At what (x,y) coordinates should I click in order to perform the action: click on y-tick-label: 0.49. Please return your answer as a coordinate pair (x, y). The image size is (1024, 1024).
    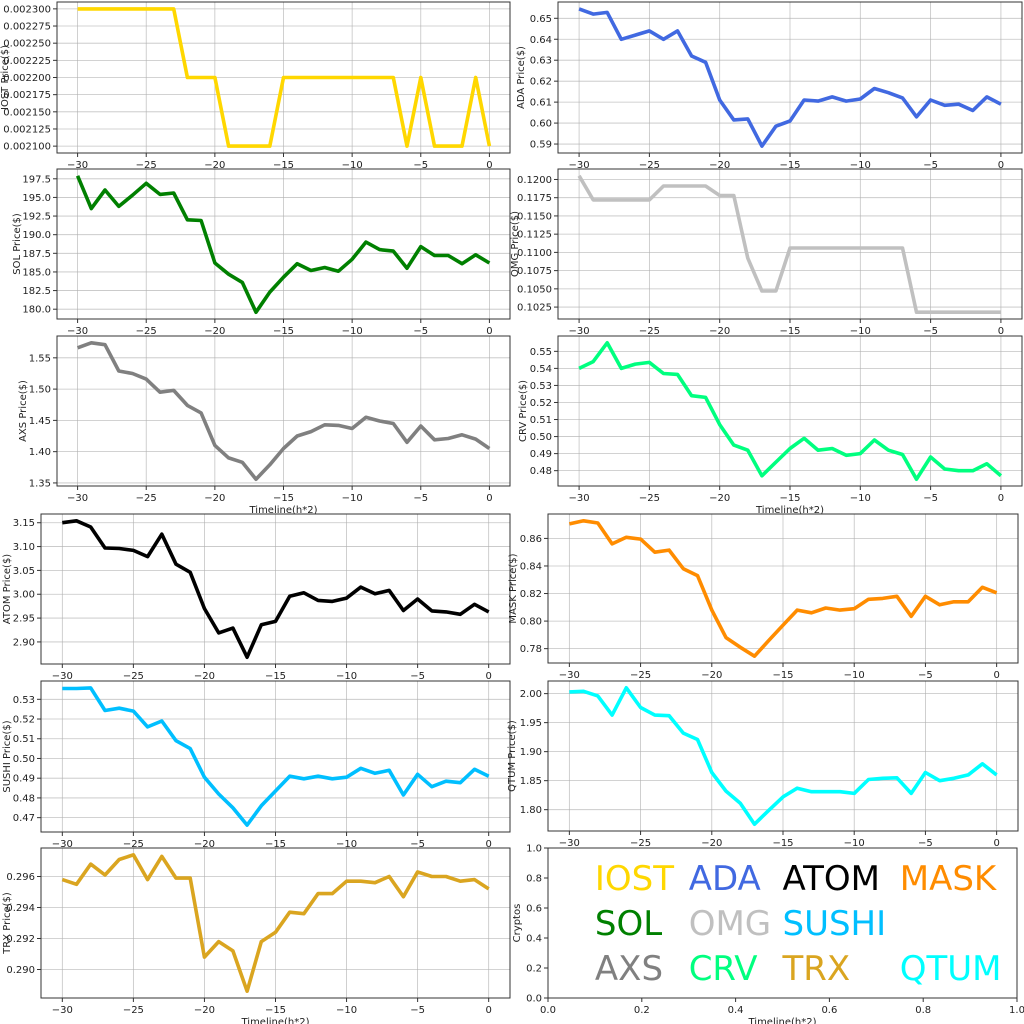
    Looking at the image, I should click on (24, 779).